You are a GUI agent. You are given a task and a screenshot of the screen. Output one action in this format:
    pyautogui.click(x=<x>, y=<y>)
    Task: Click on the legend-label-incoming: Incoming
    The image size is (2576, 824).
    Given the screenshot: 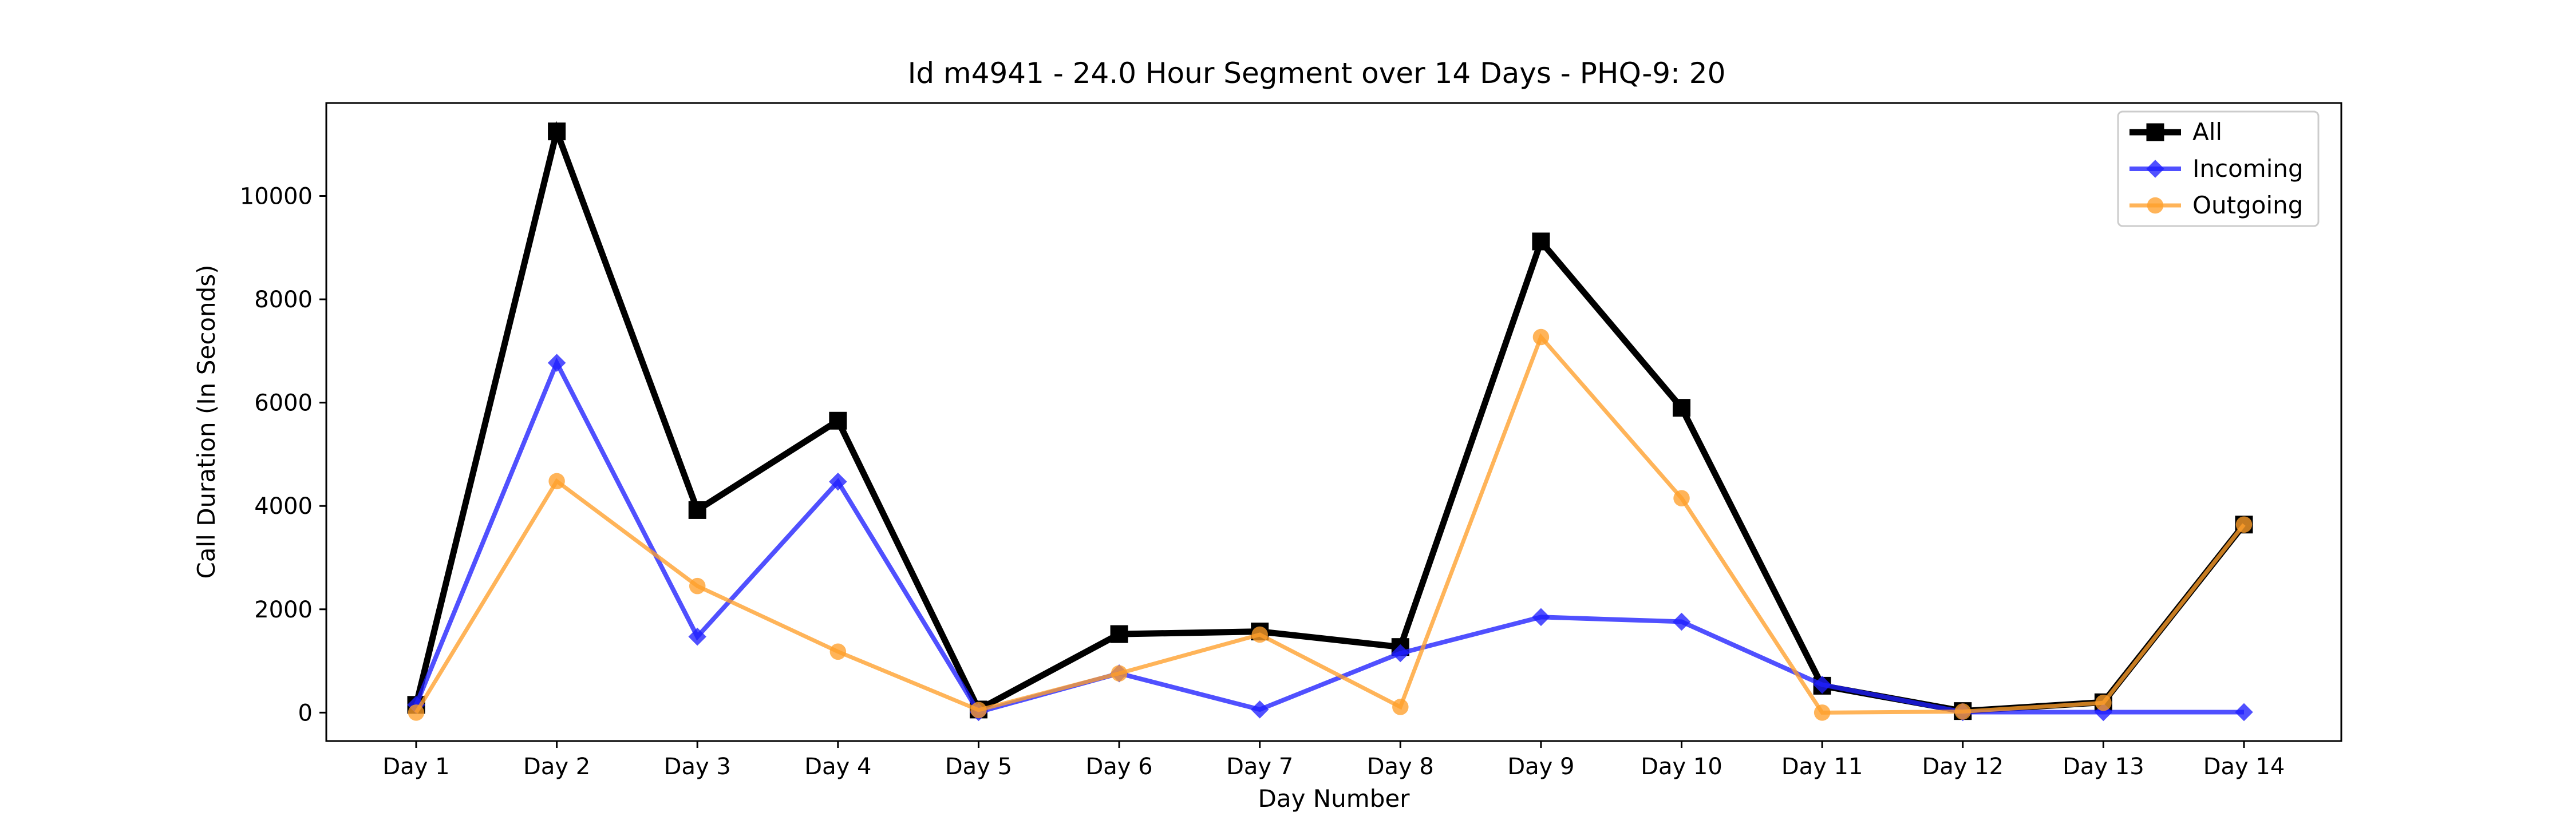 What is the action you would take?
    pyautogui.click(x=2248, y=168)
    